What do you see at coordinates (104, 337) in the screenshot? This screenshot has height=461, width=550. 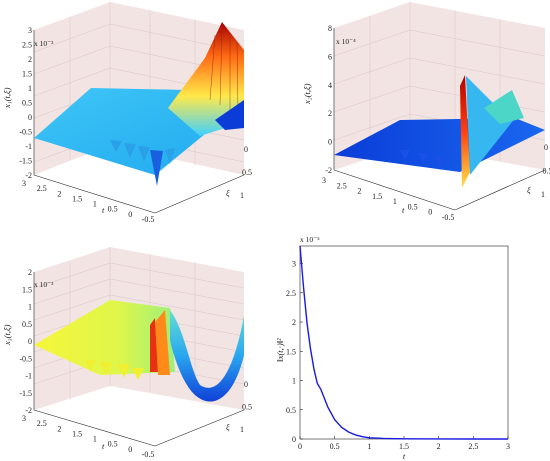 I see `surface-plateau` at bounding box center [104, 337].